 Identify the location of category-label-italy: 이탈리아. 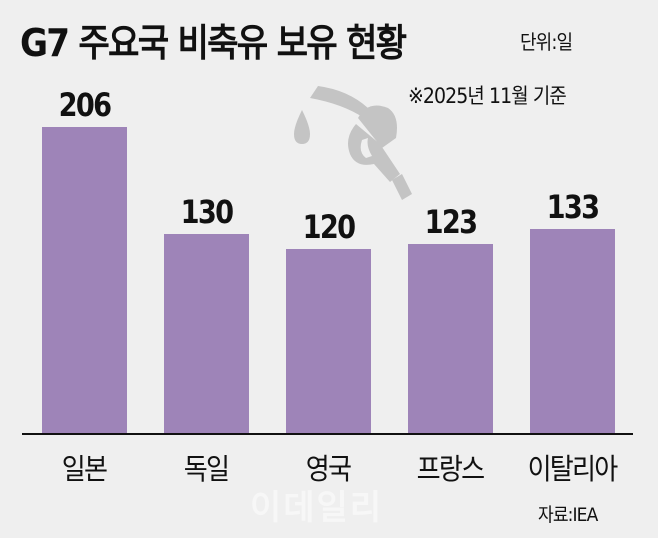
(573, 469).